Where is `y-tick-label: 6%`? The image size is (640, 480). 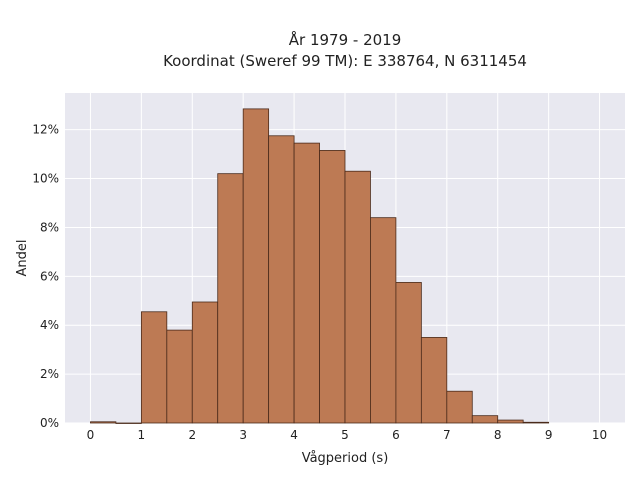 y-tick-label: 6% is located at coordinates (49, 276).